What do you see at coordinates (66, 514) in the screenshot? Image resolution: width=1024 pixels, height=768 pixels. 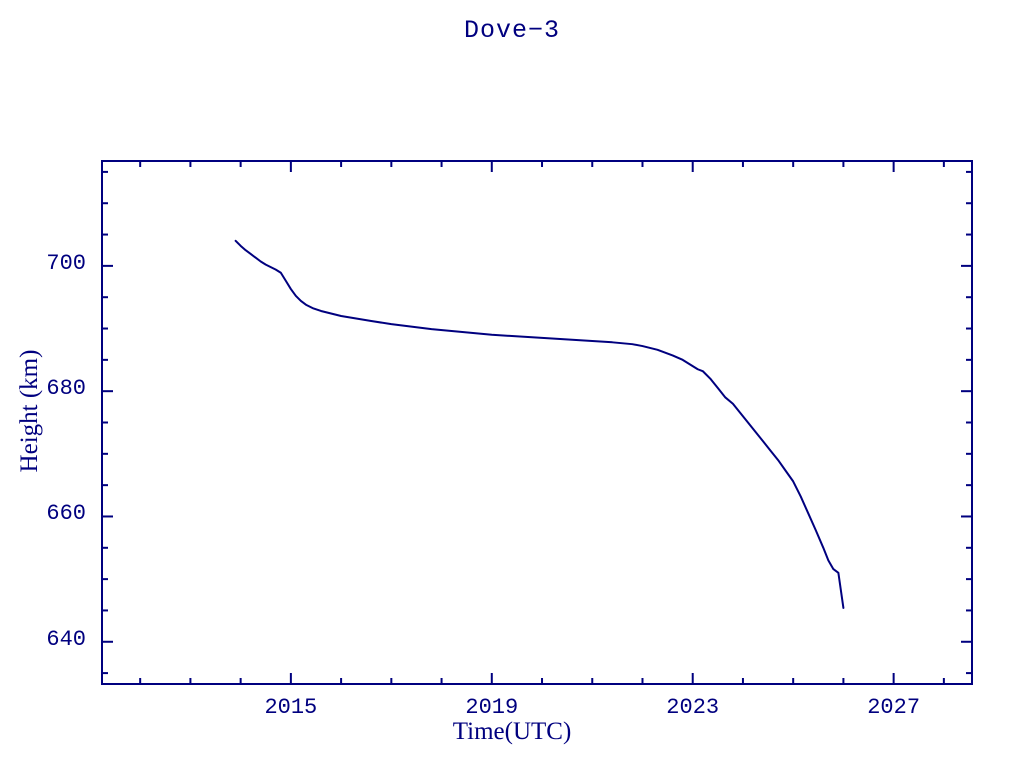 I see `y-tick-label: 660` at bounding box center [66, 514].